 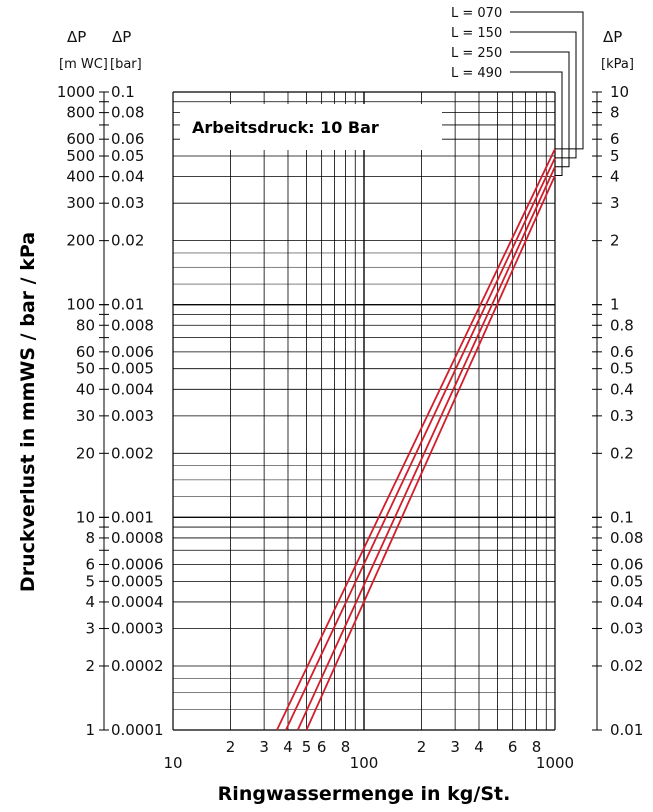 What do you see at coordinates (132, 369) in the screenshot?
I see `y-tick-label-bar: 0.005` at bounding box center [132, 369].